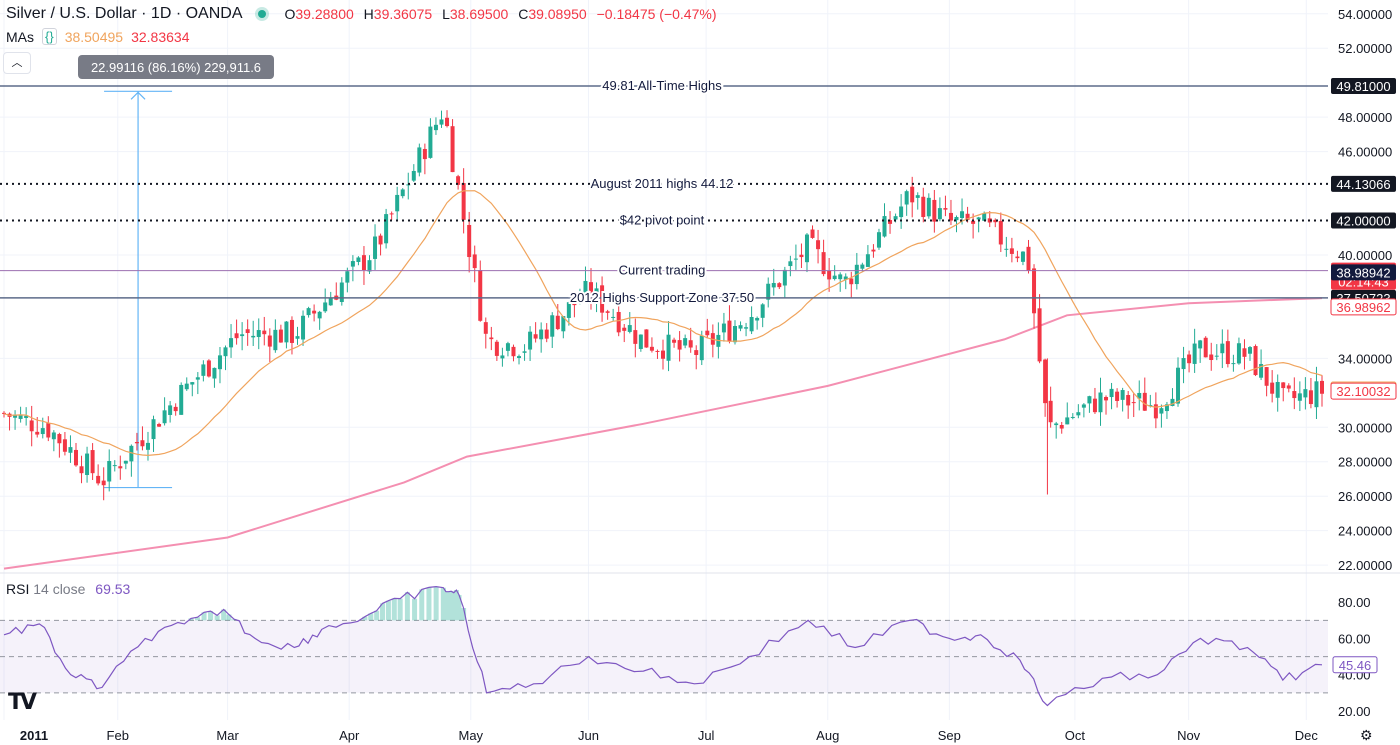 Image resolution: width=1400 pixels, height=745 pixels. What do you see at coordinates (49, 36) in the screenshot?
I see `code-braces-icon: {}` at bounding box center [49, 36].